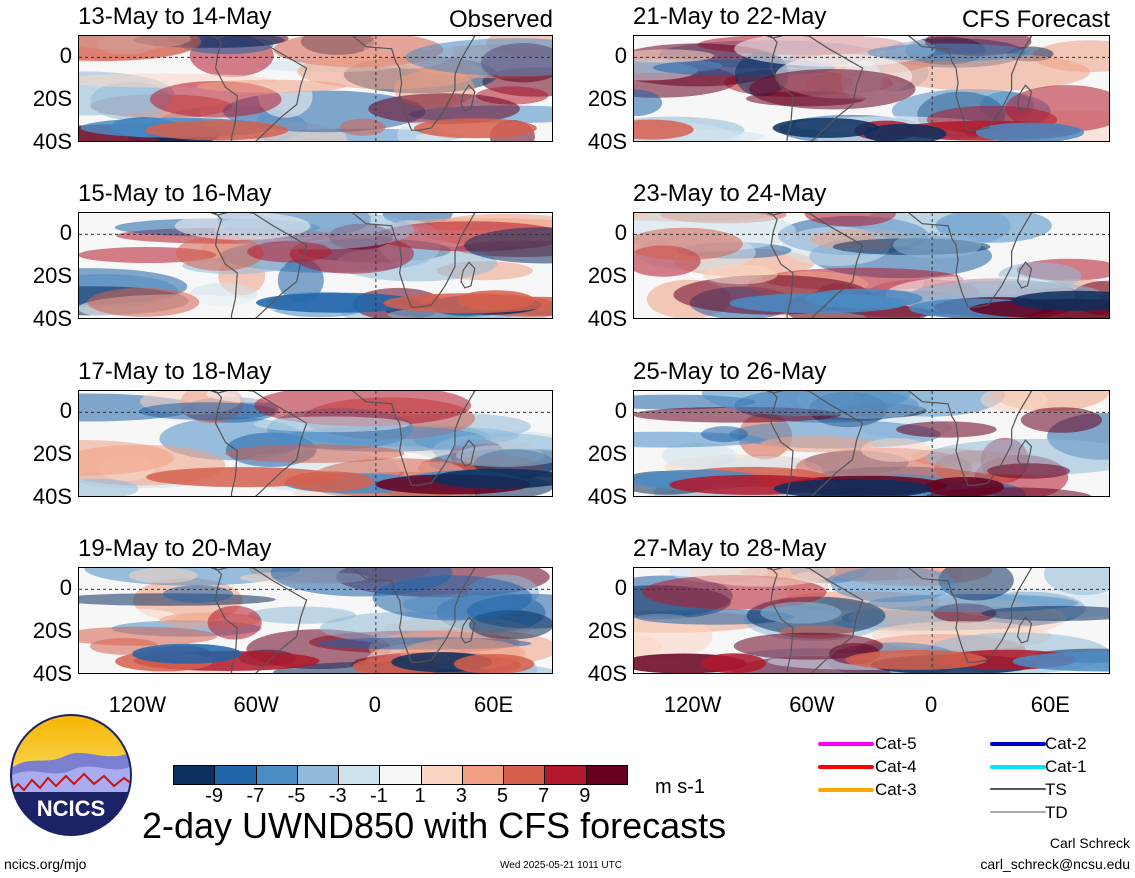  Describe the element at coordinates (175, 548) in the screenshot. I see `panel-title: 19-May to 20-May` at that location.